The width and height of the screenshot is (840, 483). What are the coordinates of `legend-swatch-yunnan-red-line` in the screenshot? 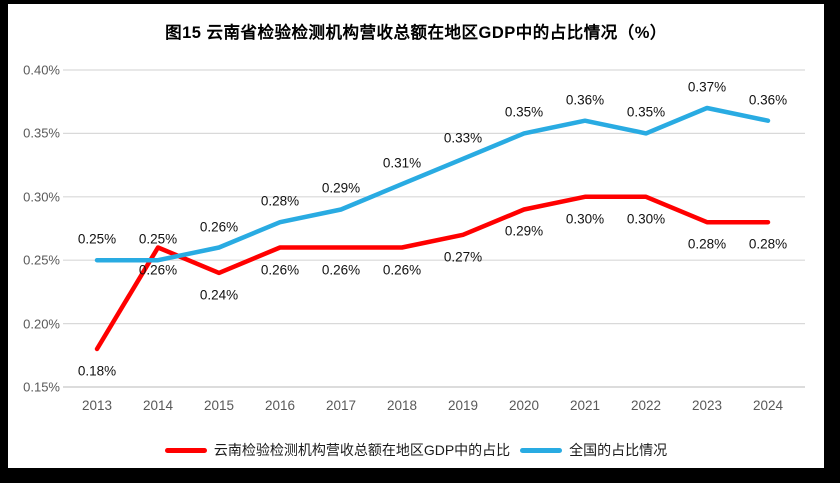 It's located at (185, 450).